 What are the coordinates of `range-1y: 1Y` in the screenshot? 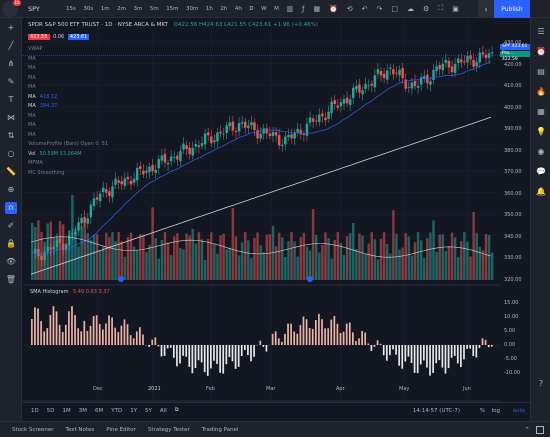 It's located at (134, 410).